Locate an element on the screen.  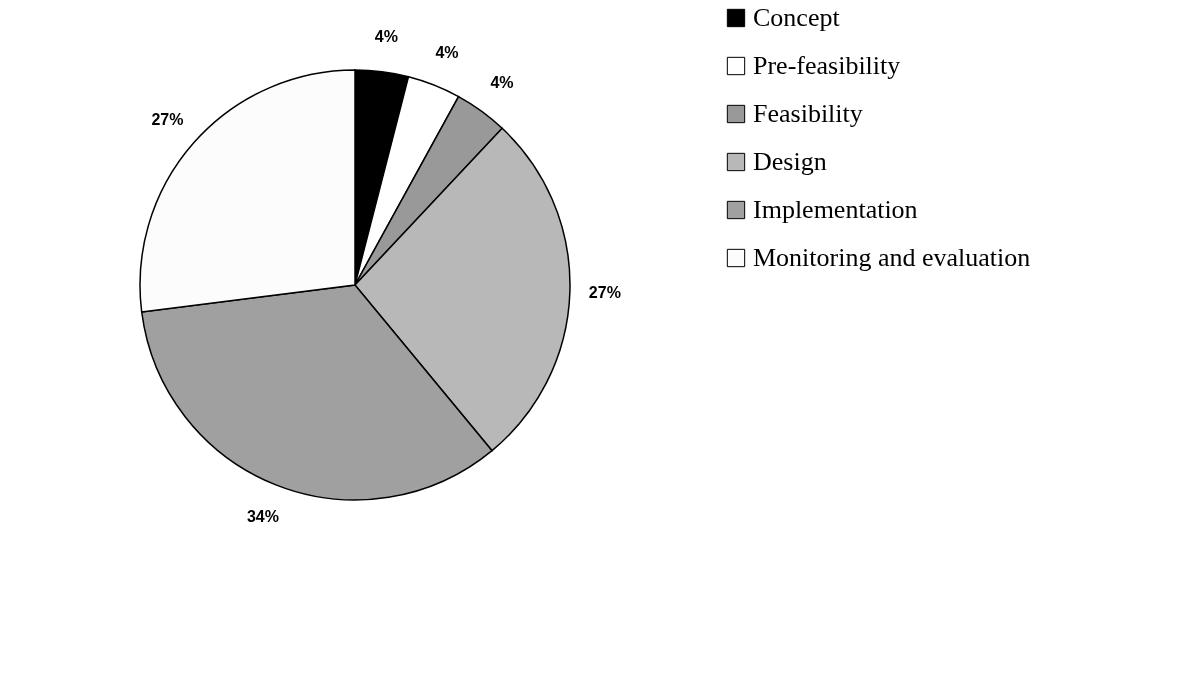
legend-label: Concept is located at coordinates (797, 17).